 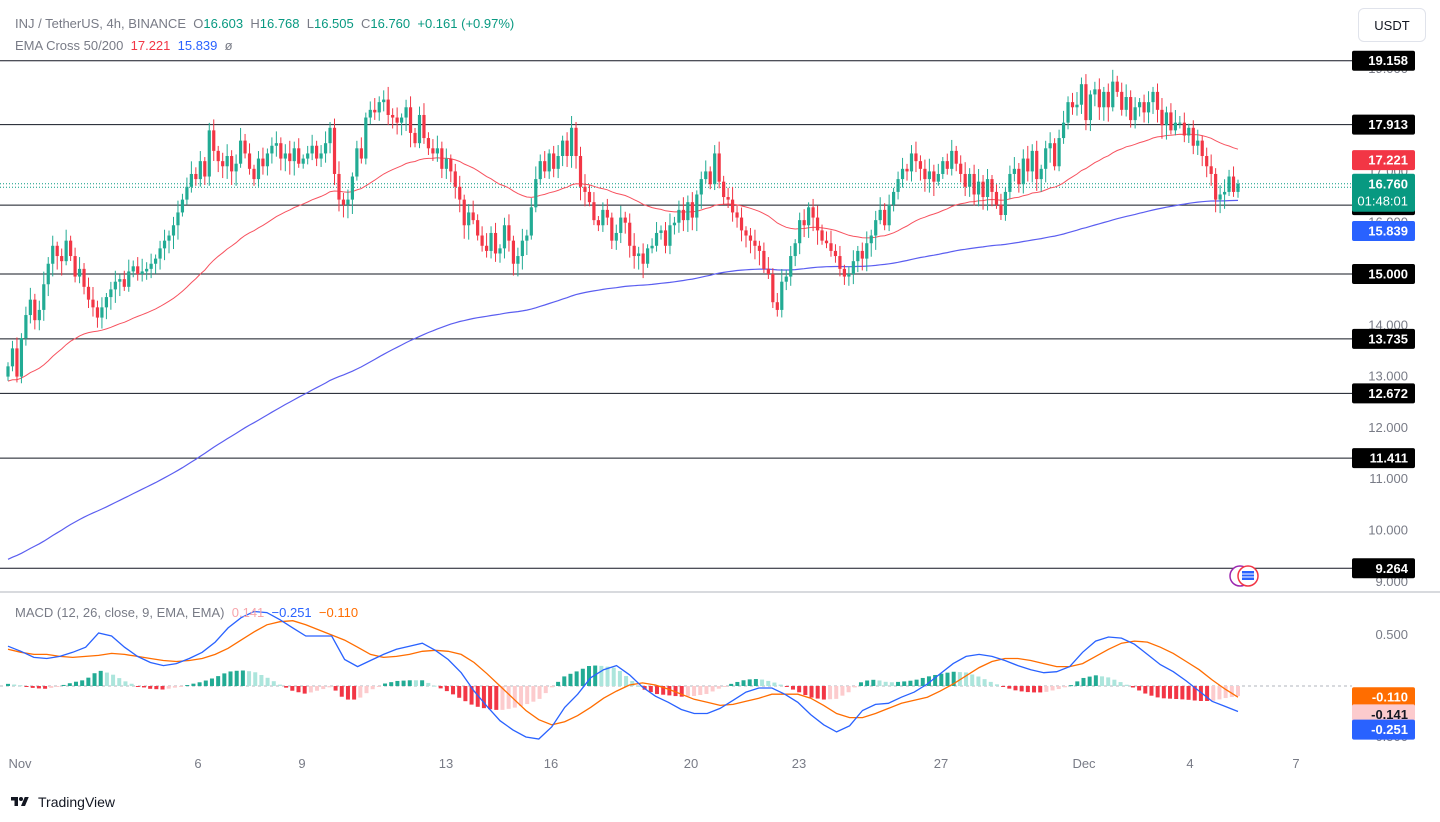 What do you see at coordinates (100, 23) in the screenshot?
I see `symbol-label: INJ / TetherUS, 4h, BINANCE` at bounding box center [100, 23].